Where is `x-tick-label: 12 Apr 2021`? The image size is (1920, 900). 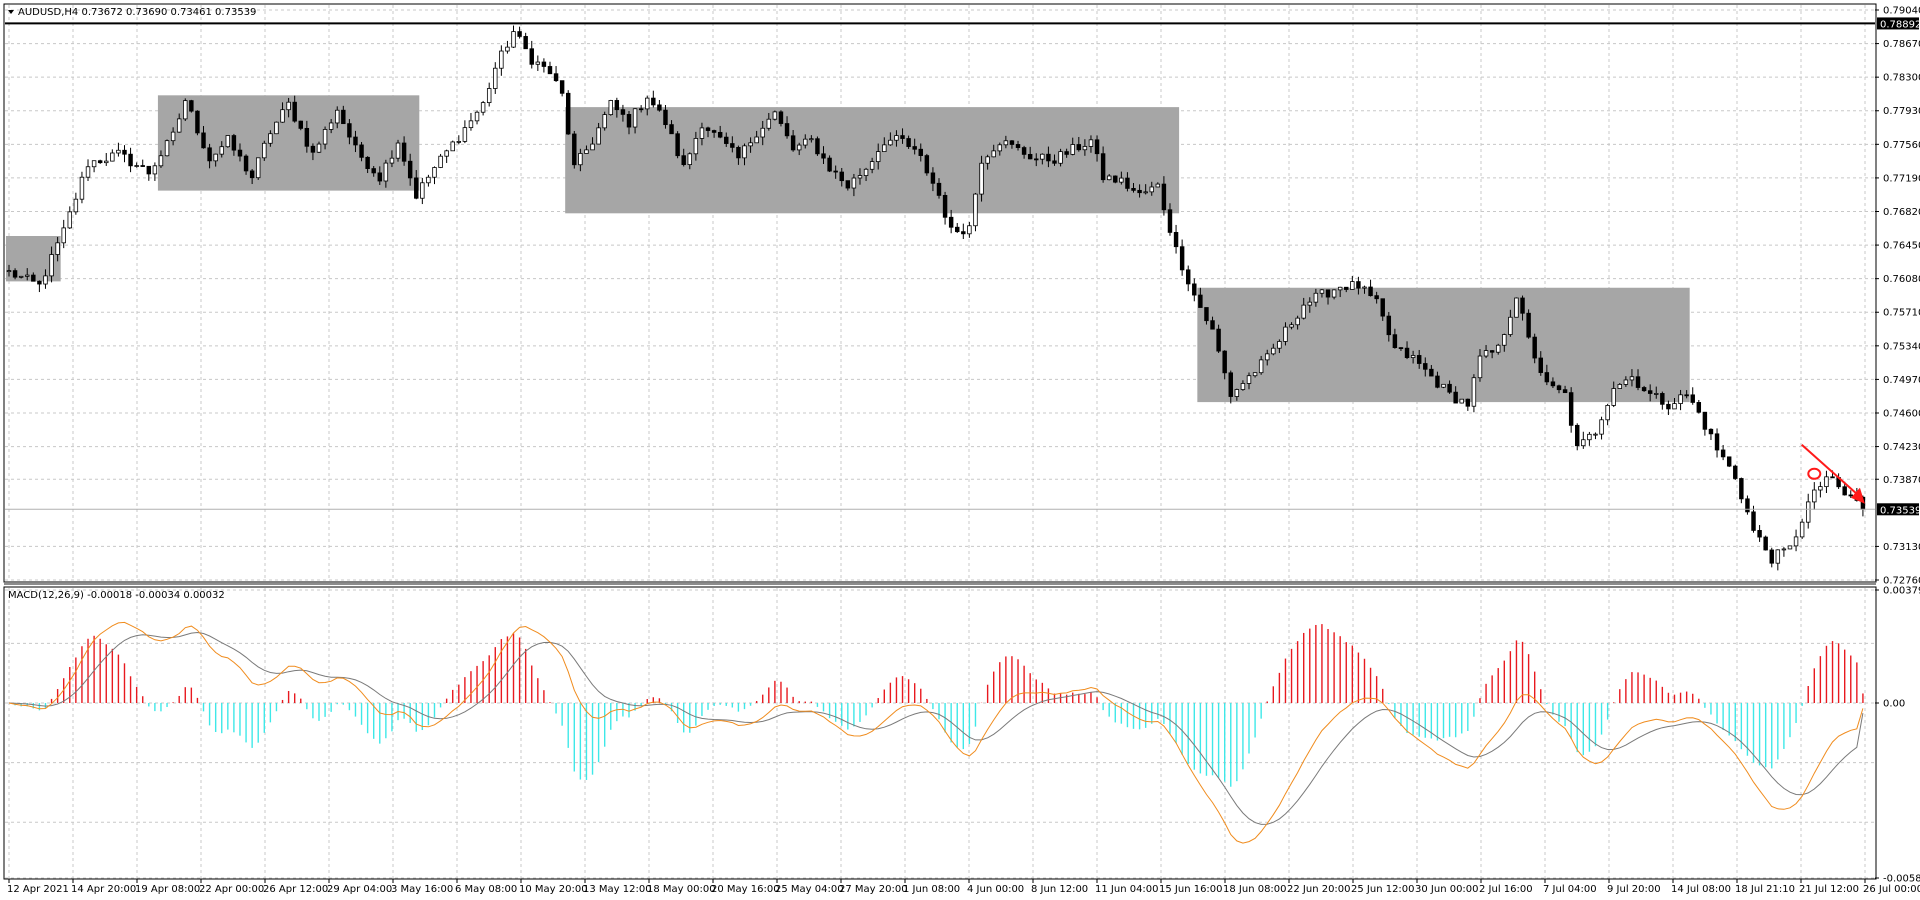 x-tick-label: 12 Apr 2021 is located at coordinates (38, 889).